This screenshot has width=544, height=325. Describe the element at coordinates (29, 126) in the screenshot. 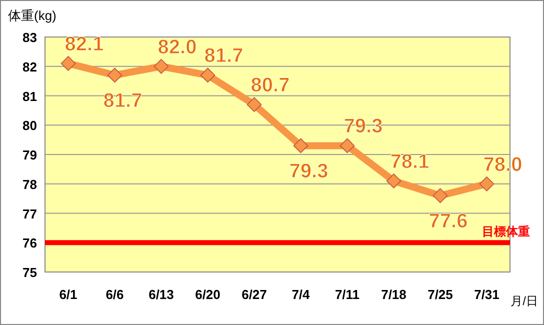

I see `y-tick-label: 80` at that location.